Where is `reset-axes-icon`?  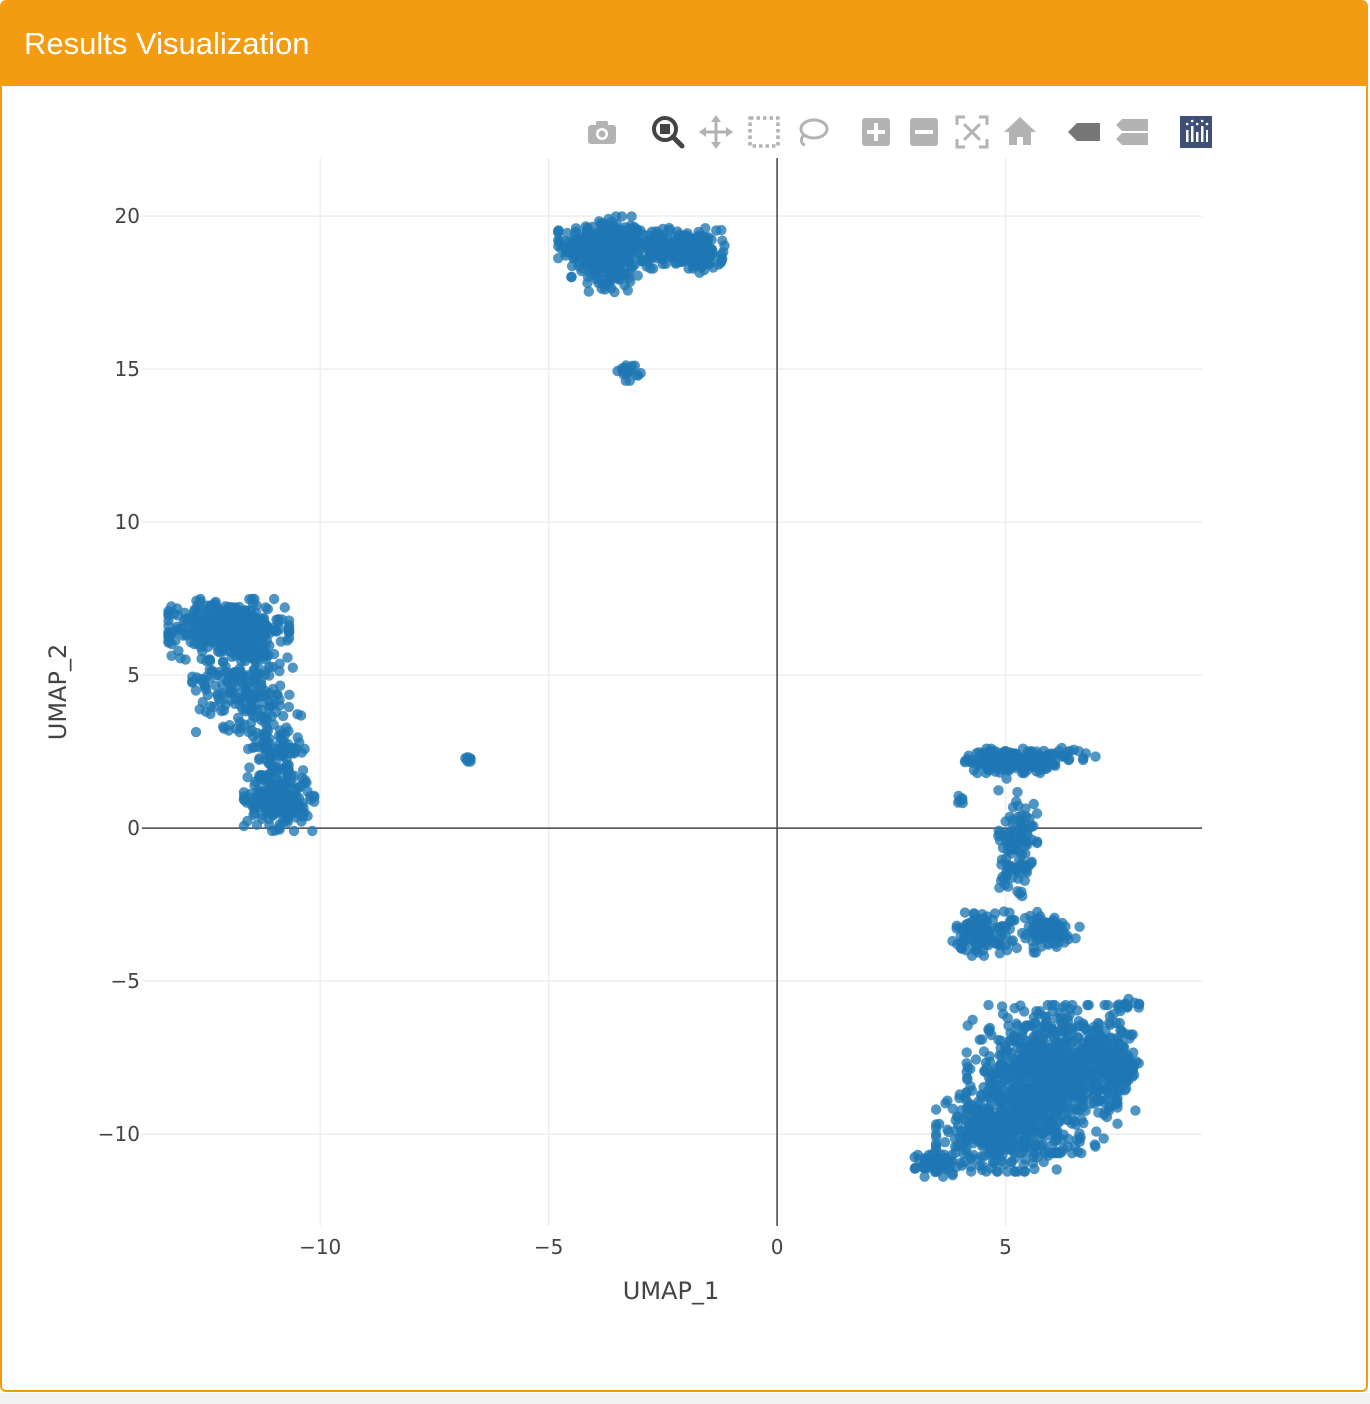 reset-axes-icon is located at coordinates (1020, 132).